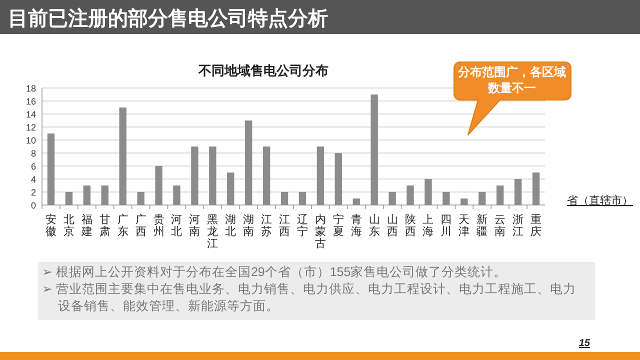 The width and height of the screenshot is (640, 360). What do you see at coordinates (464, 226) in the screenshot?
I see `x-tick-label: 天津` at bounding box center [464, 226].